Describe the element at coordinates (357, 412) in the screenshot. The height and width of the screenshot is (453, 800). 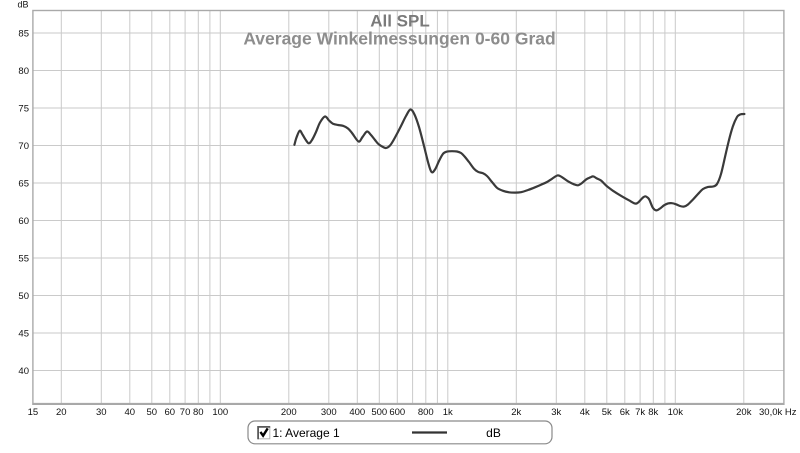
I see `svg-text: 400` at that location.